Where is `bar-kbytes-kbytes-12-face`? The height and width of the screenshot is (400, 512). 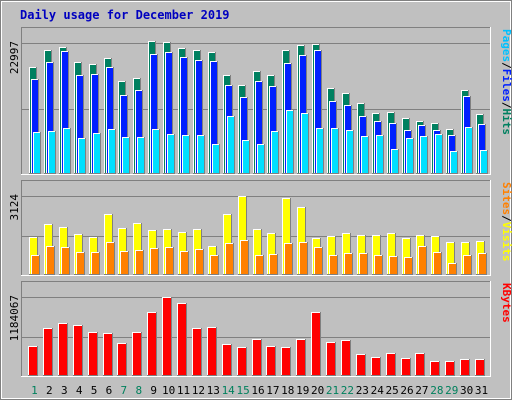
bar-kbytes-kbytes-12-face is located at coordinates (197, 352).